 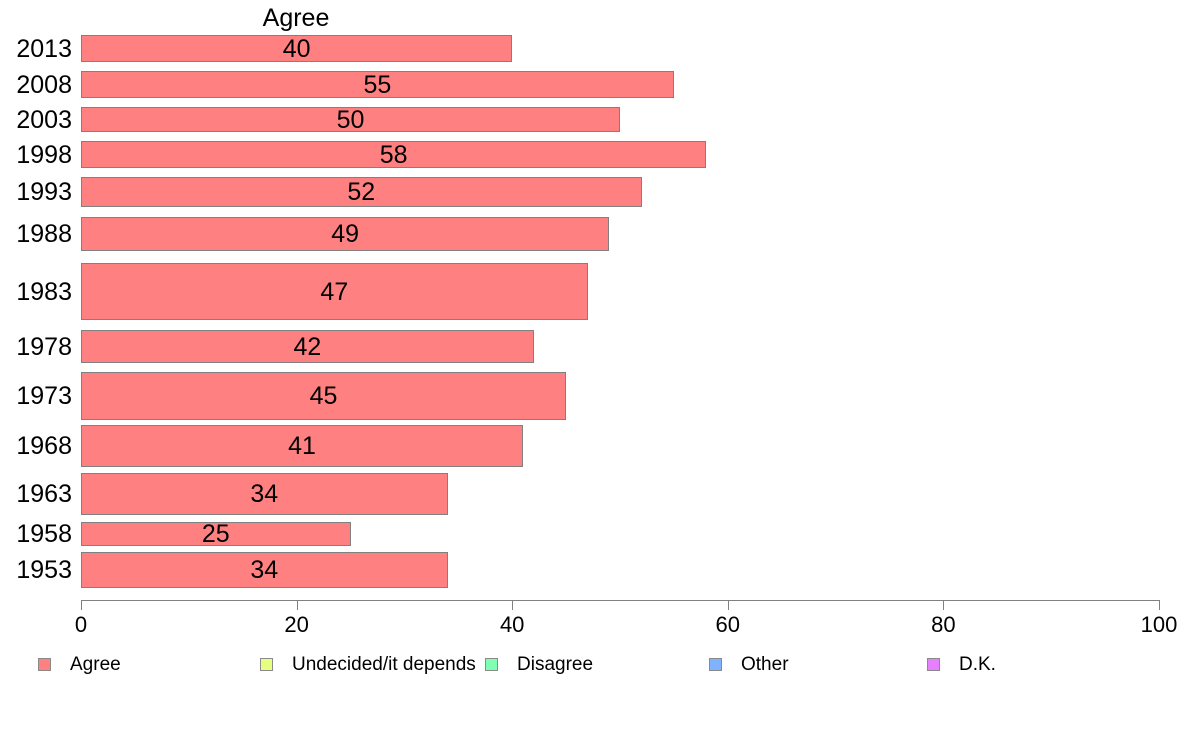 What do you see at coordinates (728, 624) in the screenshot?
I see `x-axis-tick-label-60: 60` at bounding box center [728, 624].